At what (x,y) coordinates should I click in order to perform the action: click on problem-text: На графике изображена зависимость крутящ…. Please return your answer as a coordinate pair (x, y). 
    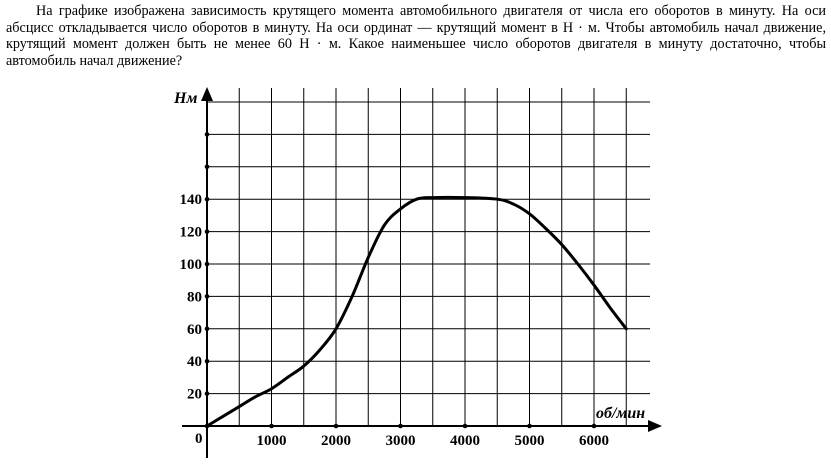
    Looking at the image, I should click on (416, 36).